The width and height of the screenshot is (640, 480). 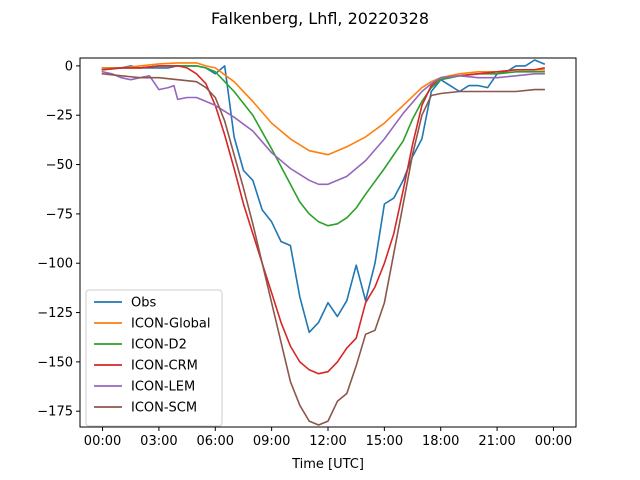 What do you see at coordinates (143, 303) in the screenshot?
I see `legend-label: Obs` at bounding box center [143, 303].